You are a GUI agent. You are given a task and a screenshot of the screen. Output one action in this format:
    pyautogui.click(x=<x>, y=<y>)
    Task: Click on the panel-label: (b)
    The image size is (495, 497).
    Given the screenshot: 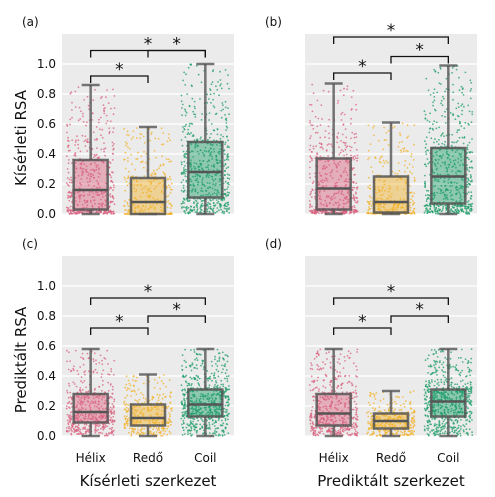 What is the action you would take?
    pyautogui.click(x=273, y=22)
    